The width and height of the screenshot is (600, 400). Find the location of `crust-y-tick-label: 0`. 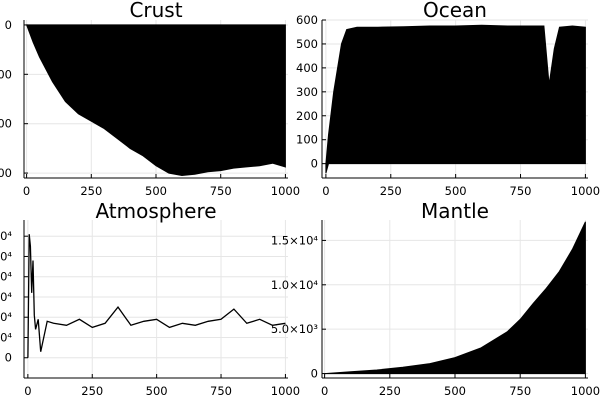

crust-y-tick-label: 0 is located at coordinates (8, 25).